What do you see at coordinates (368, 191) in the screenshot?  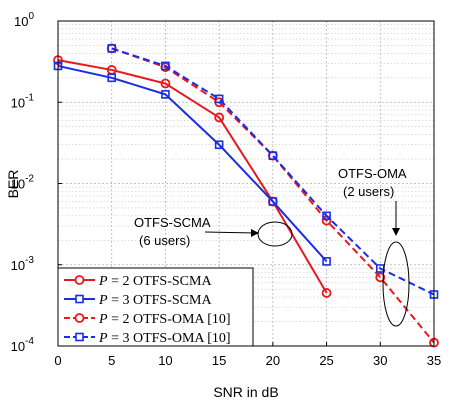 I see `annotation-otfs-oma-line2: (2 users)` at bounding box center [368, 191].